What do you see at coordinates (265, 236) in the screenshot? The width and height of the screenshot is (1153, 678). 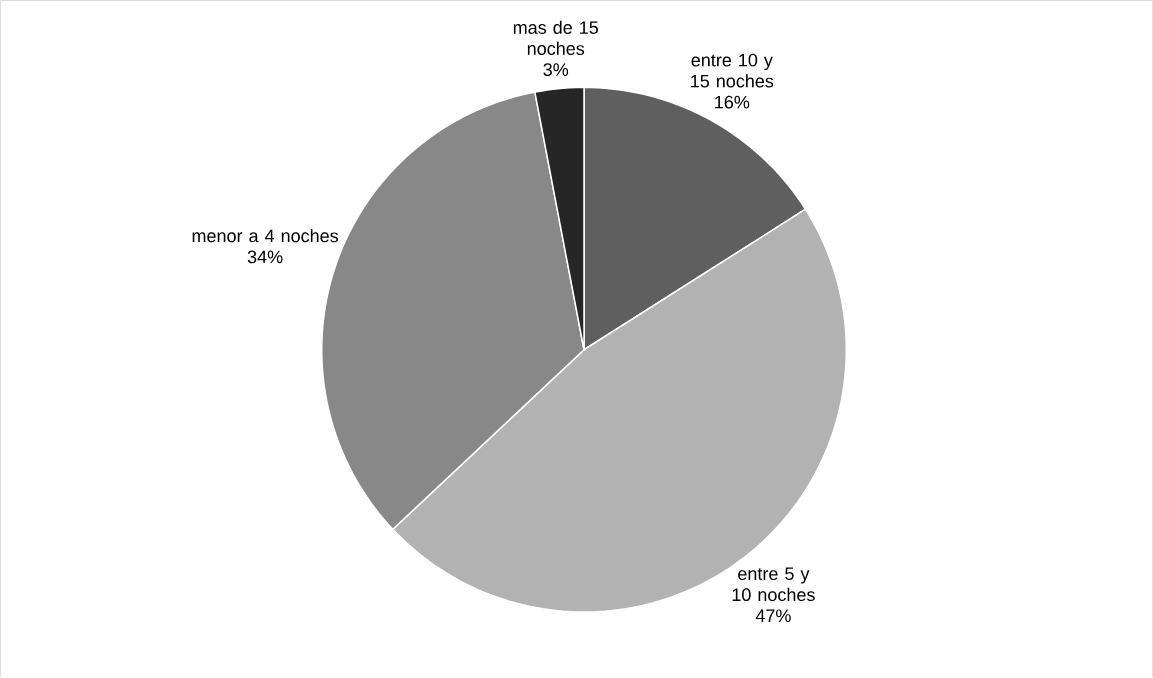 I see `slice-label: menor a 4 noches` at bounding box center [265, 236].